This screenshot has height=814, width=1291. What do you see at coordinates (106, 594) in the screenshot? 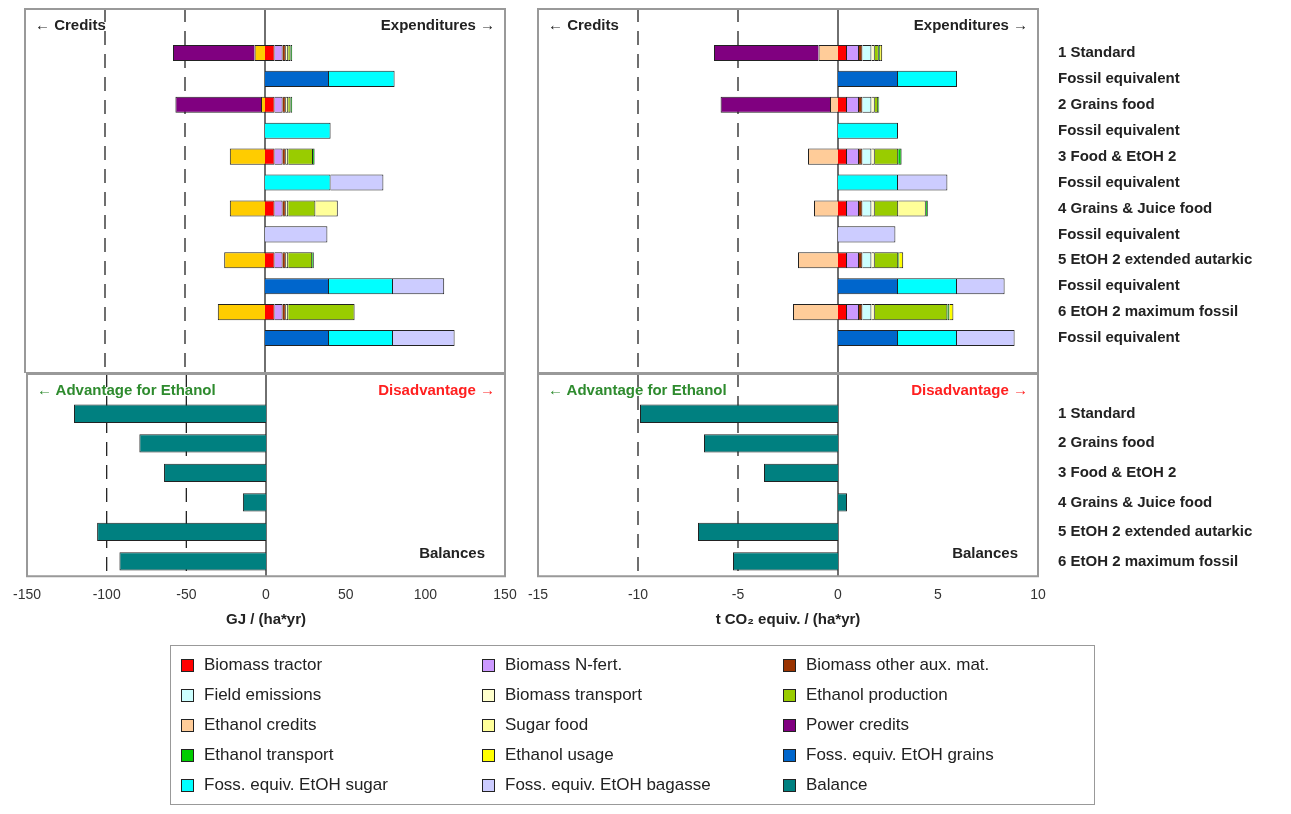
I see `x-tick-label: -100` at bounding box center [106, 594].